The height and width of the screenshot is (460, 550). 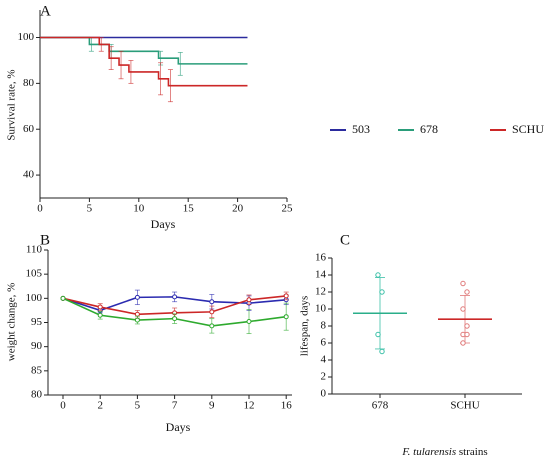 I want to click on x-tick-label: 20, so click(x=238, y=209).